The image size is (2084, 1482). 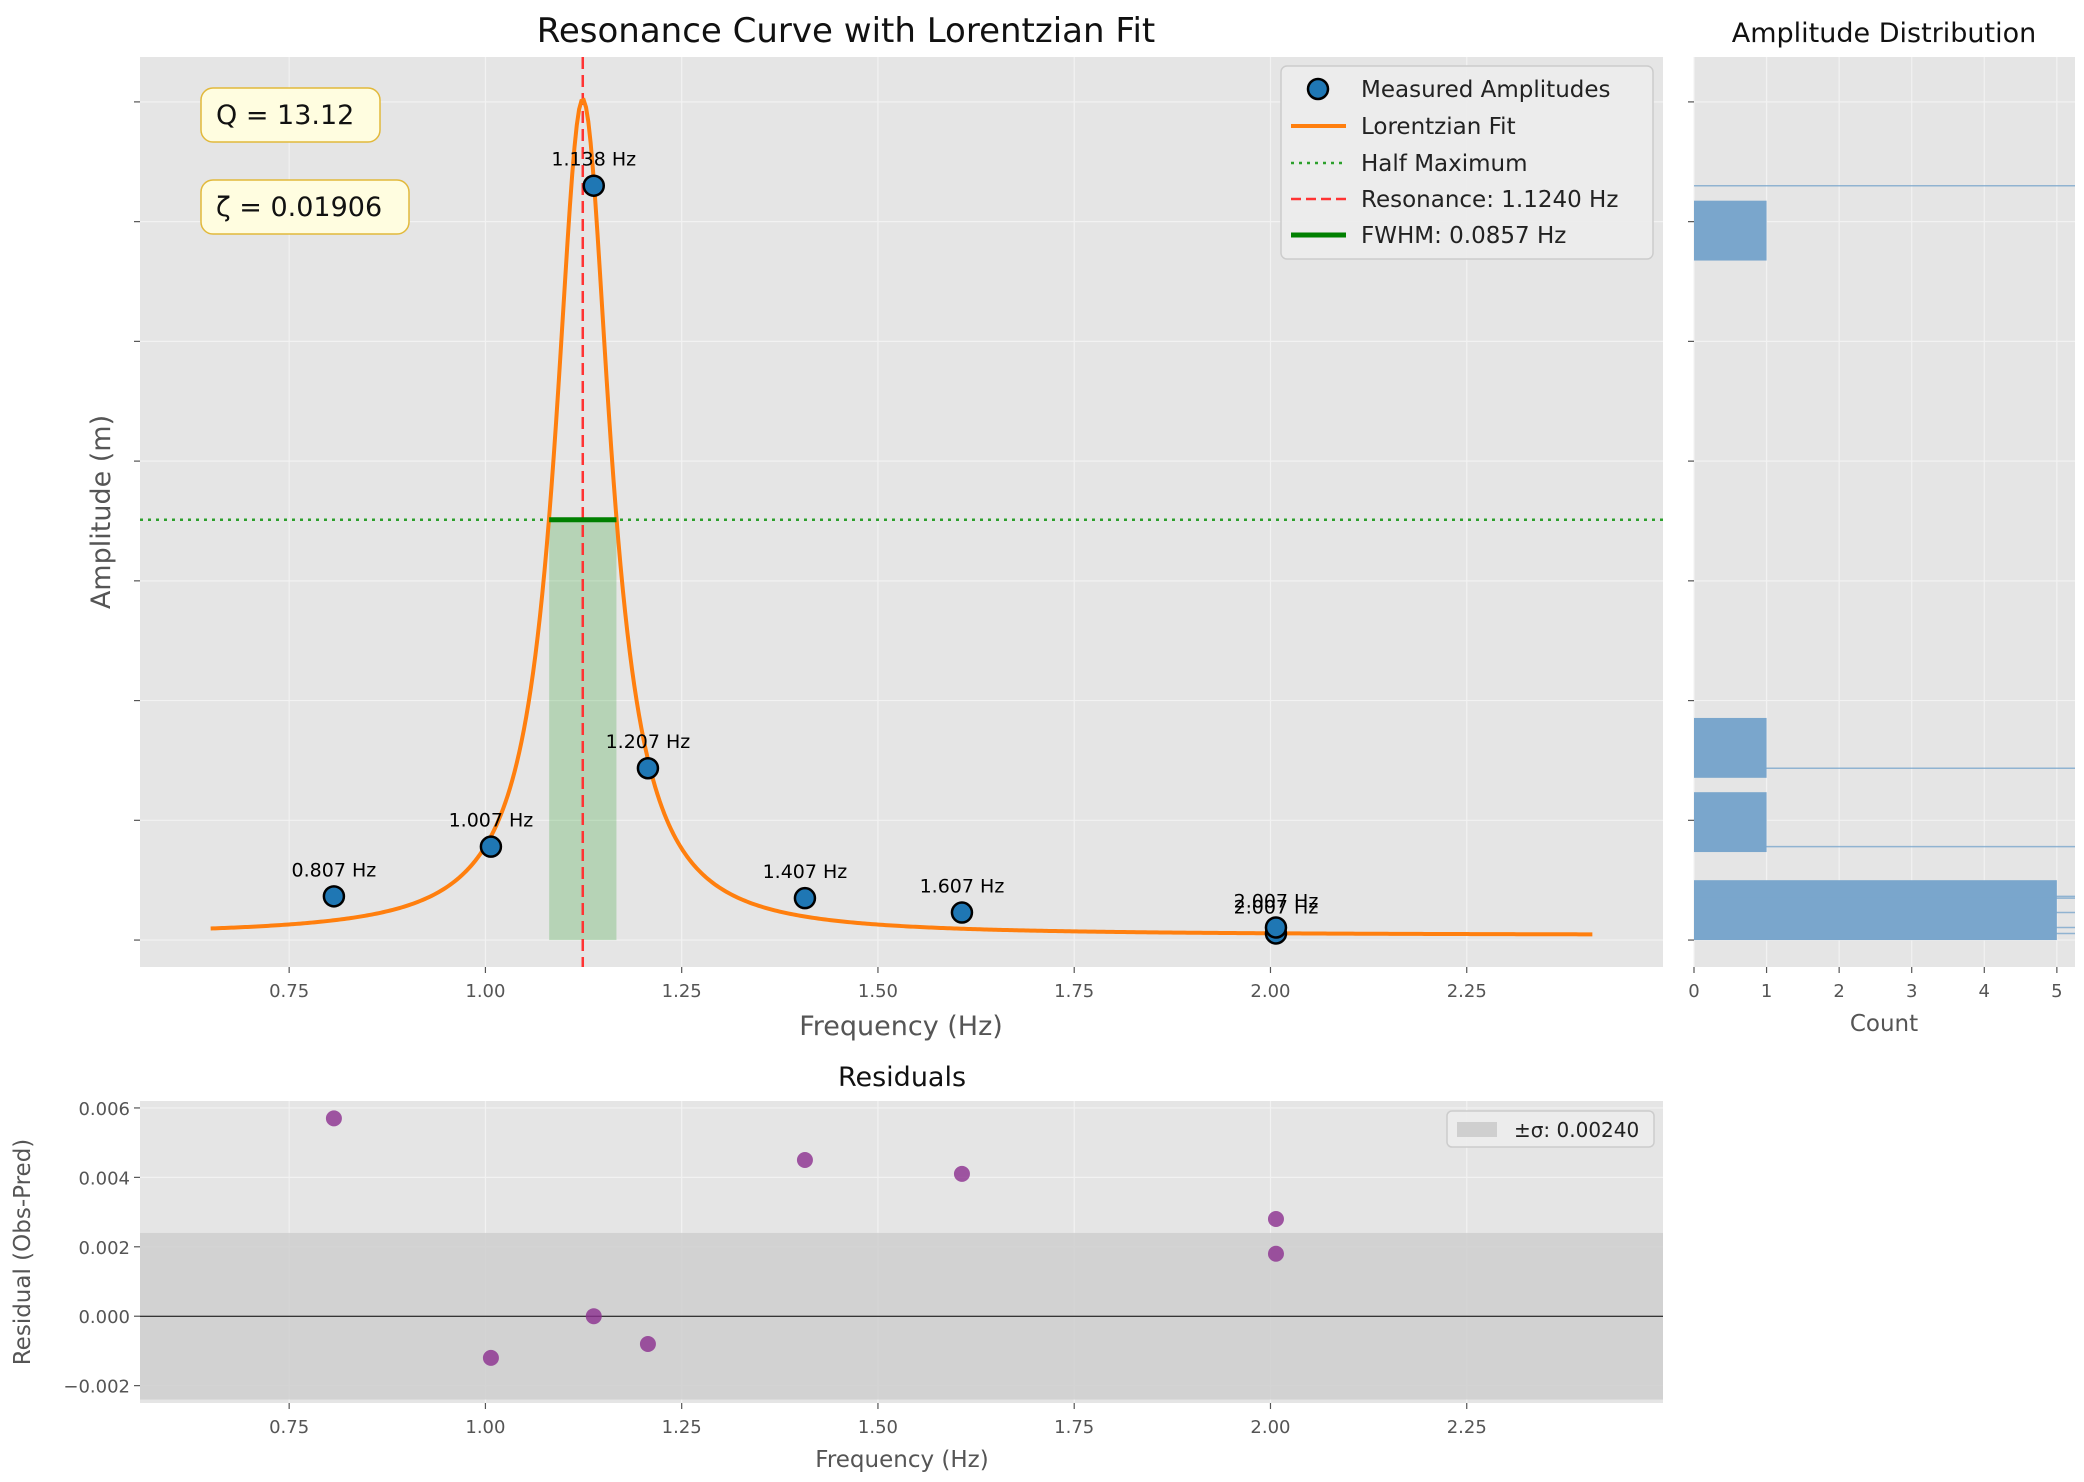 What do you see at coordinates (846, 31) in the screenshot?
I see `main-title: Resonance Curve with Lorentzian Fit` at bounding box center [846, 31].